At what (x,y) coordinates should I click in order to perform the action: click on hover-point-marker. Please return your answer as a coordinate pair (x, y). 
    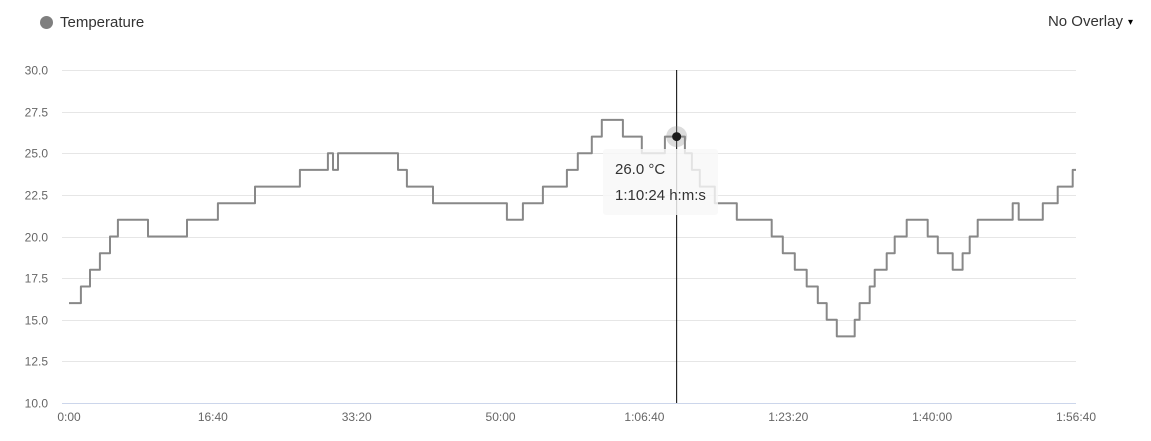
    Looking at the image, I should click on (677, 137).